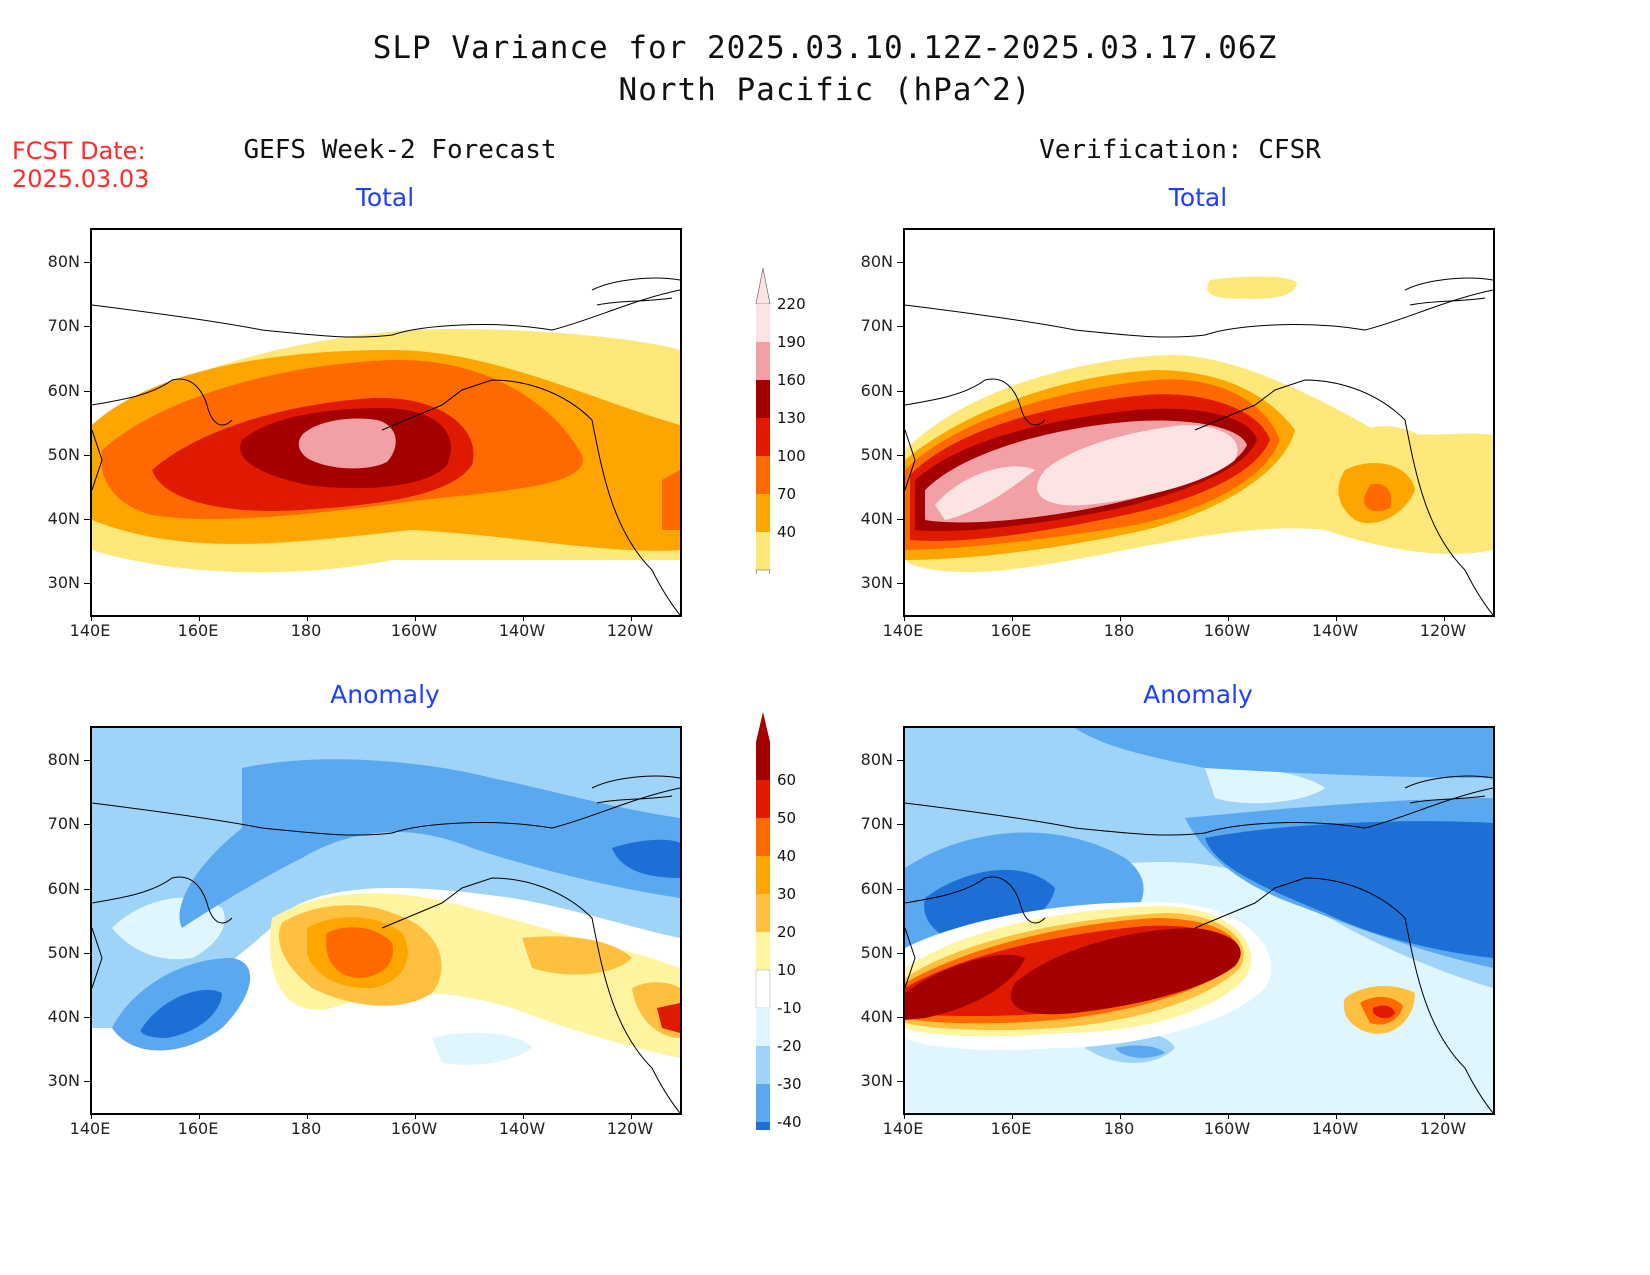 This screenshot has height=1275, width=1650. What do you see at coordinates (400, 150) in the screenshot?
I see `forecast-column-title: GEFS Week-2 Forecast` at bounding box center [400, 150].